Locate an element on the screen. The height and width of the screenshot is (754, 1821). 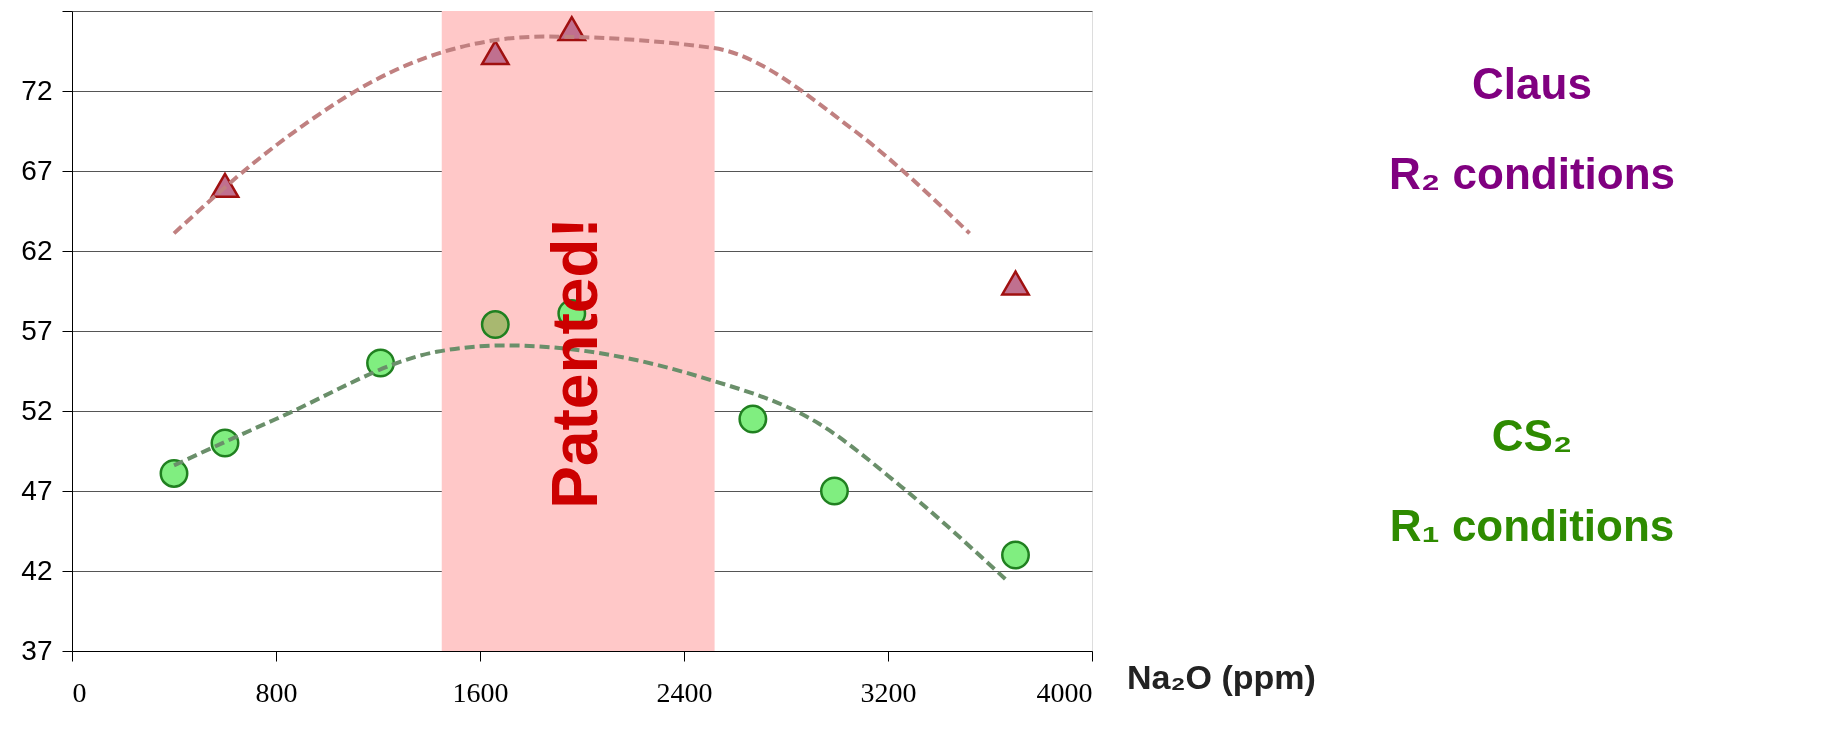
y-tick-label: 57 is located at coordinates (37, 330).